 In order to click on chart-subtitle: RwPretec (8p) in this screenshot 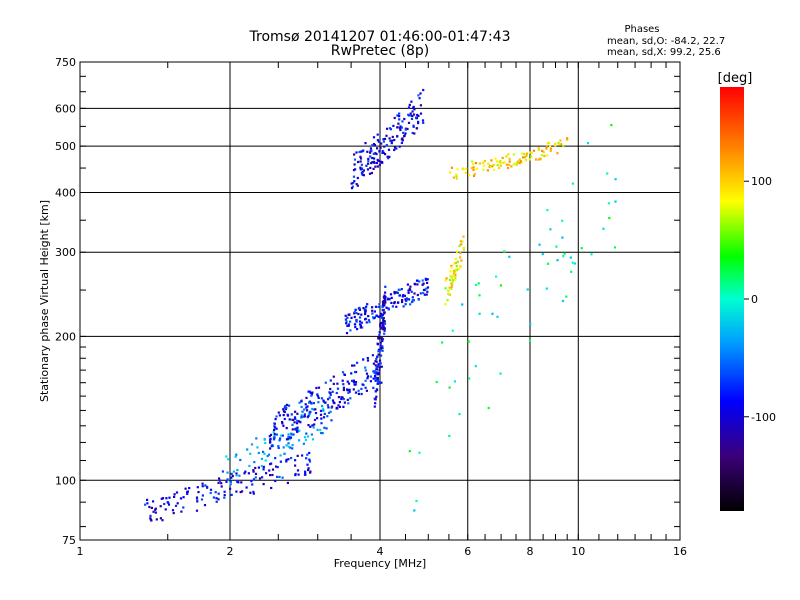, I will do `click(380, 51)`.